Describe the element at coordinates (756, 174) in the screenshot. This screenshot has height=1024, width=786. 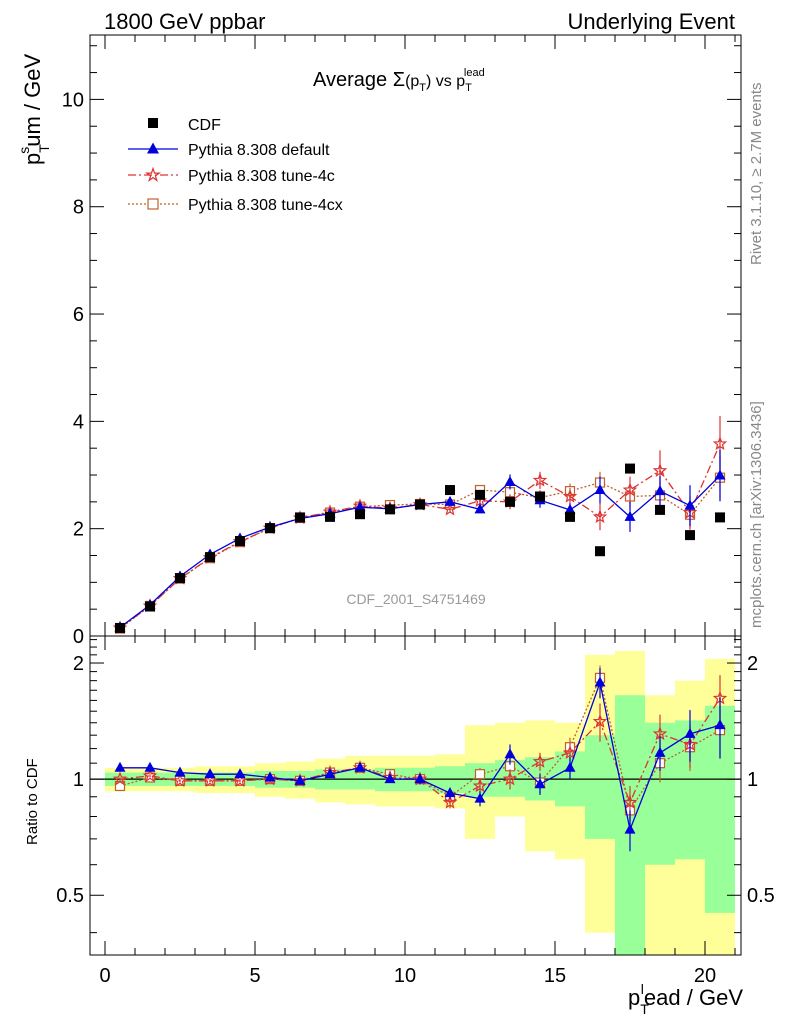
I see `rivet-label: Rivet 3.1.10, ≥ 2.7M events` at that location.